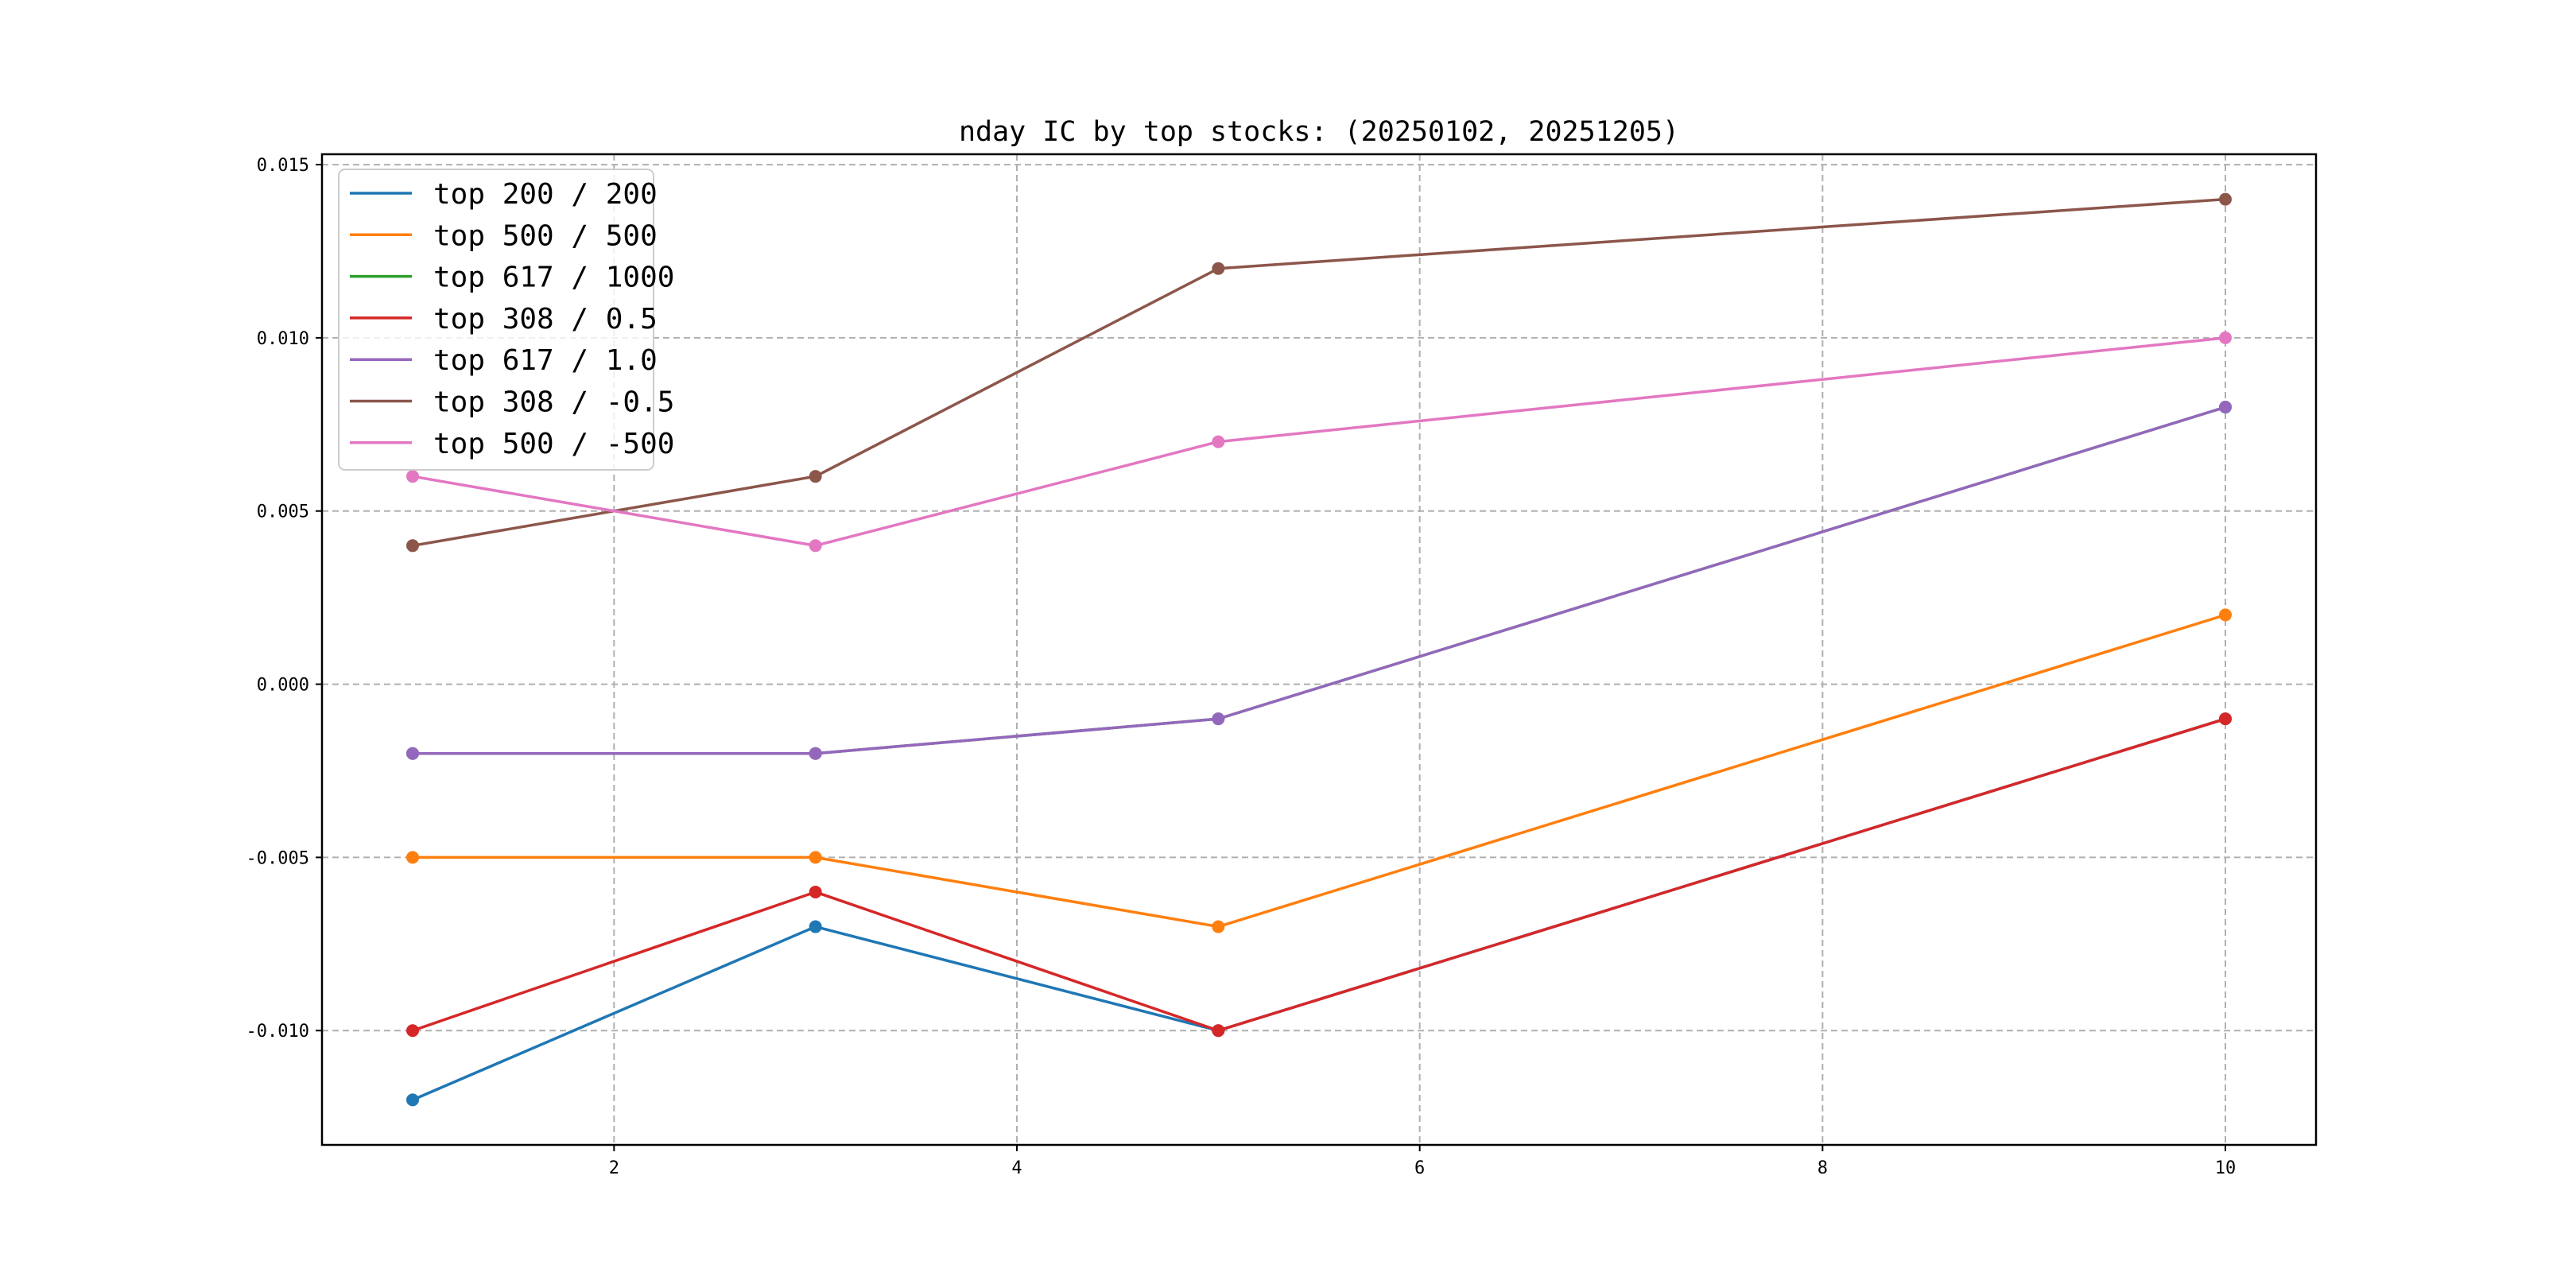  Describe the element at coordinates (277, 858) in the screenshot. I see `y-tick-label: -0.005` at that location.